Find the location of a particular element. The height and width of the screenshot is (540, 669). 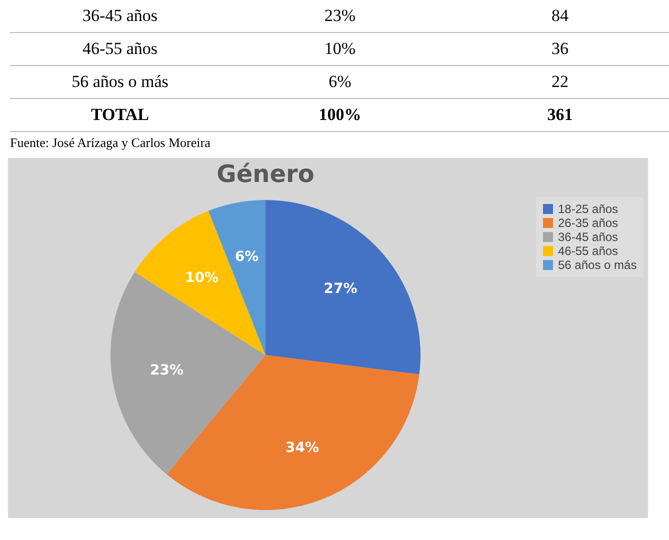

source-note: Fuente: José Arízaga y Carlos Moreira is located at coordinates (111, 143).